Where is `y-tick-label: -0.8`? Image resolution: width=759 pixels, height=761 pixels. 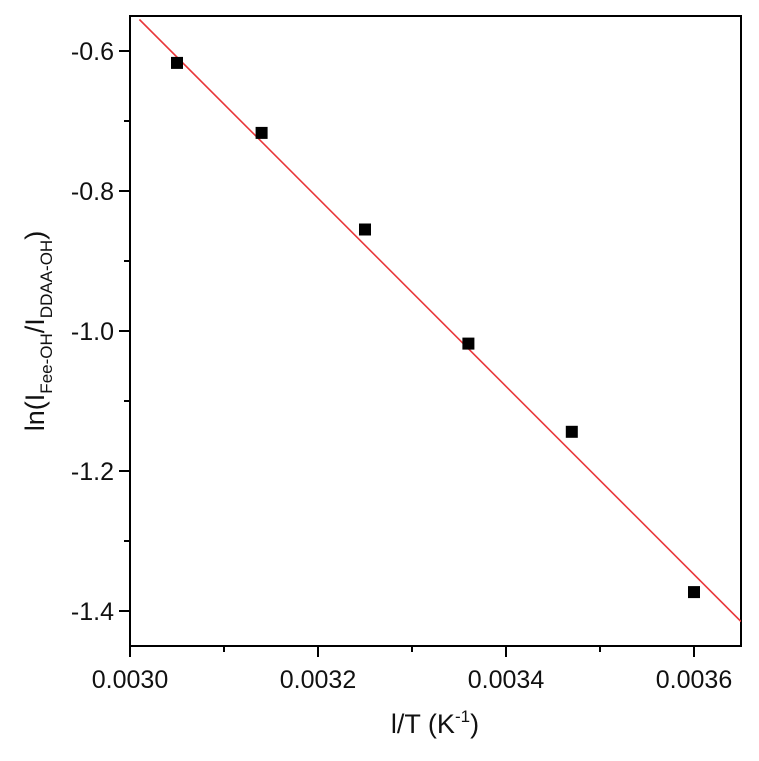 y-tick-label: -0.8 is located at coordinates (92, 192).